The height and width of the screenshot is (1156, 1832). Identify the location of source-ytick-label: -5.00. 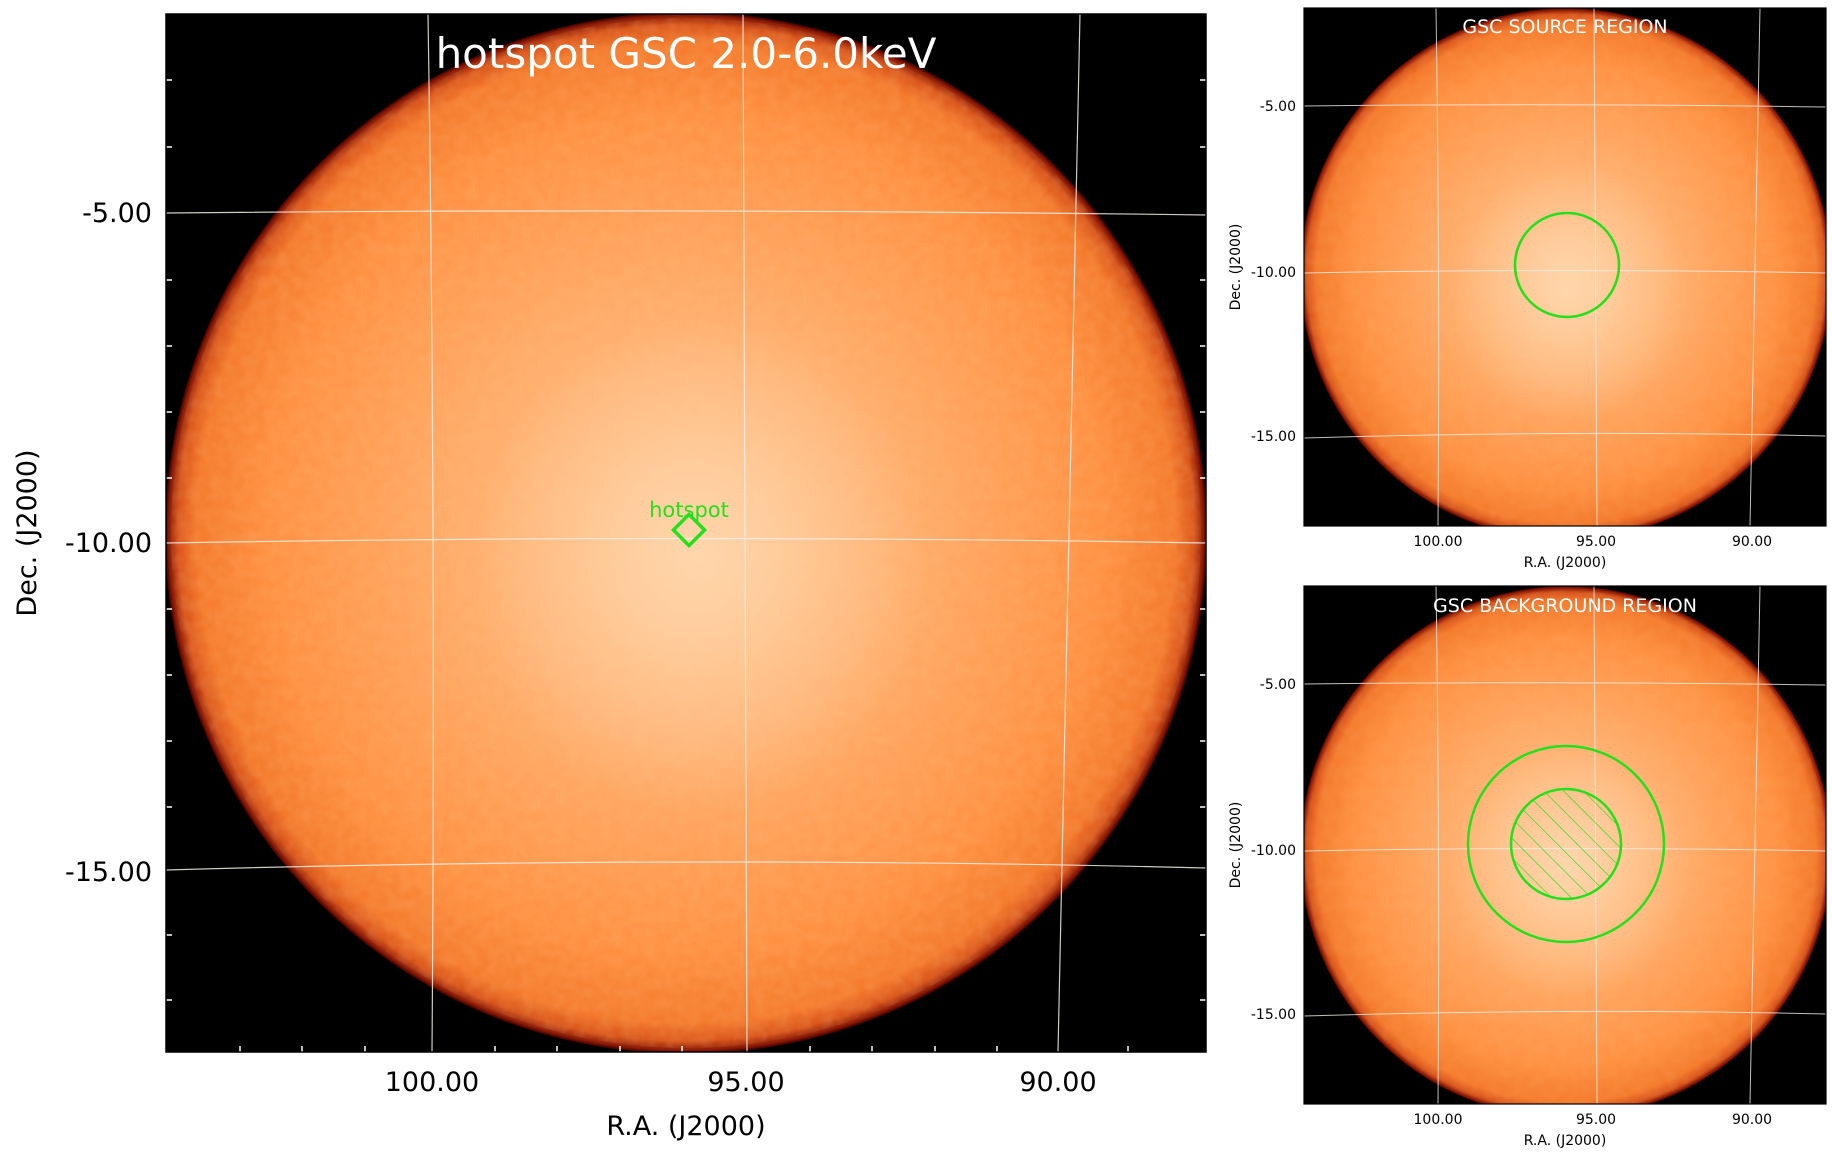
(1278, 107).